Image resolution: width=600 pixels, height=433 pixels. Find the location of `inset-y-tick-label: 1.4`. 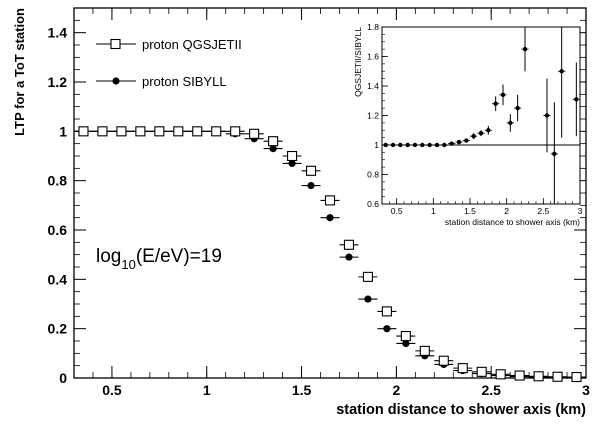

inset-y-tick-label: 1.4 is located at coordinates (373, 86).